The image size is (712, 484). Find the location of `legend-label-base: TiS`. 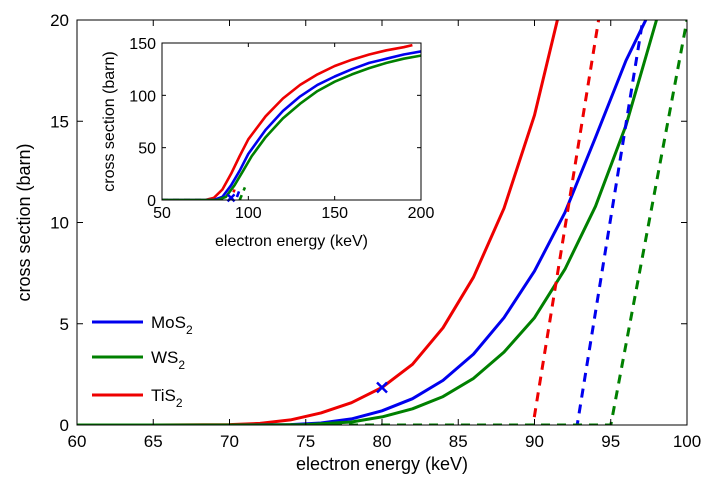

legend-label-base: TiS is located at coordinates (163, 395).